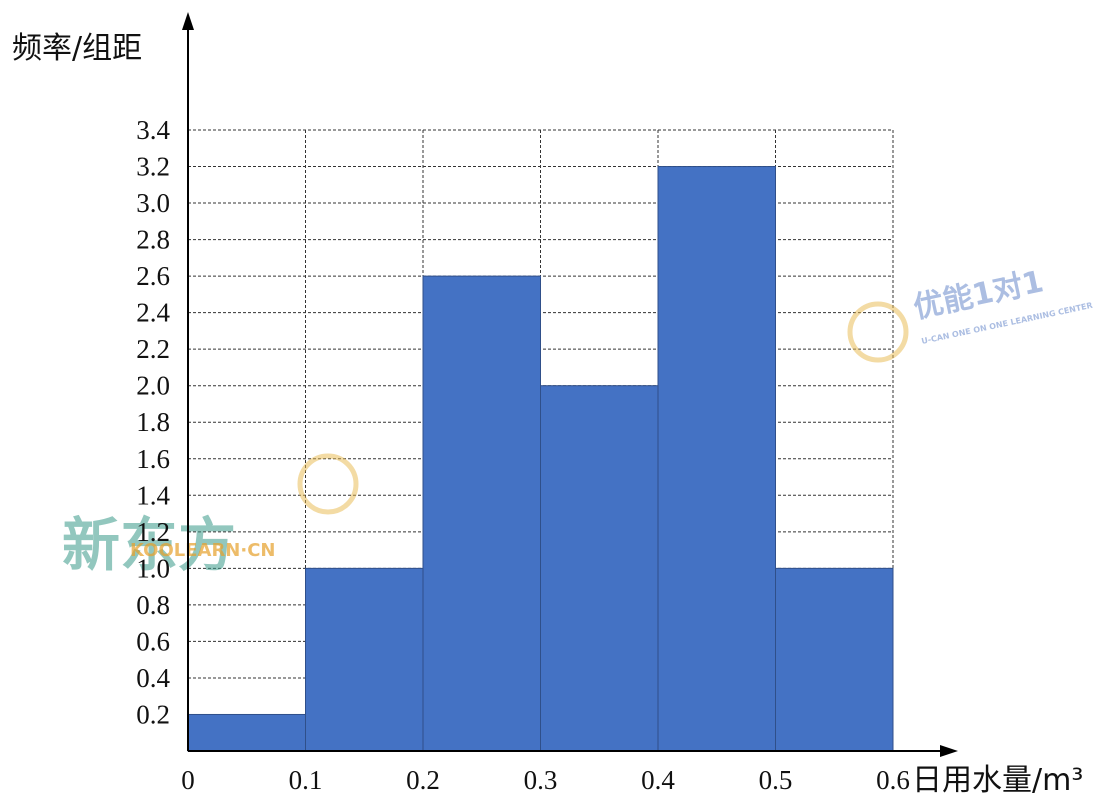  Describe the element at coordinates (153, 605) in the screenshot. I see `y-tick-label: 0.8` at that location.